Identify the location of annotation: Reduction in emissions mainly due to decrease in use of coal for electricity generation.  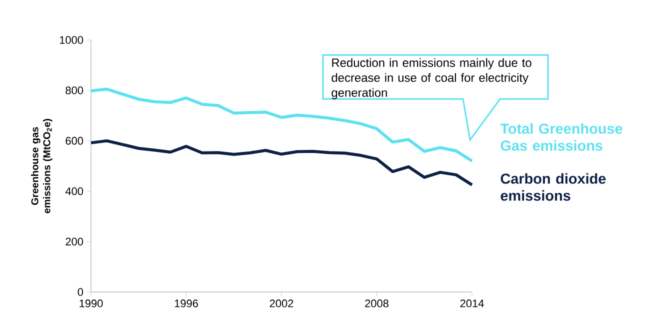
(432, 79).